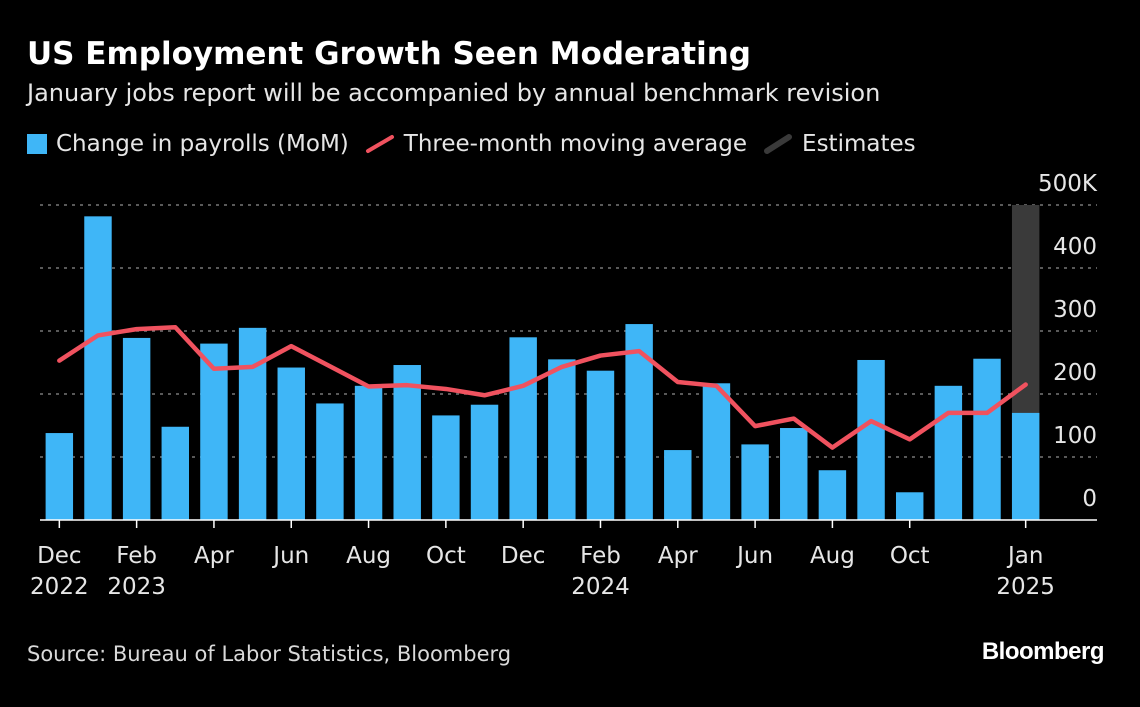 The image size is (1140, 707). I want to click on legend-label-moving-average: Three-month moving average, so click(575, 144).